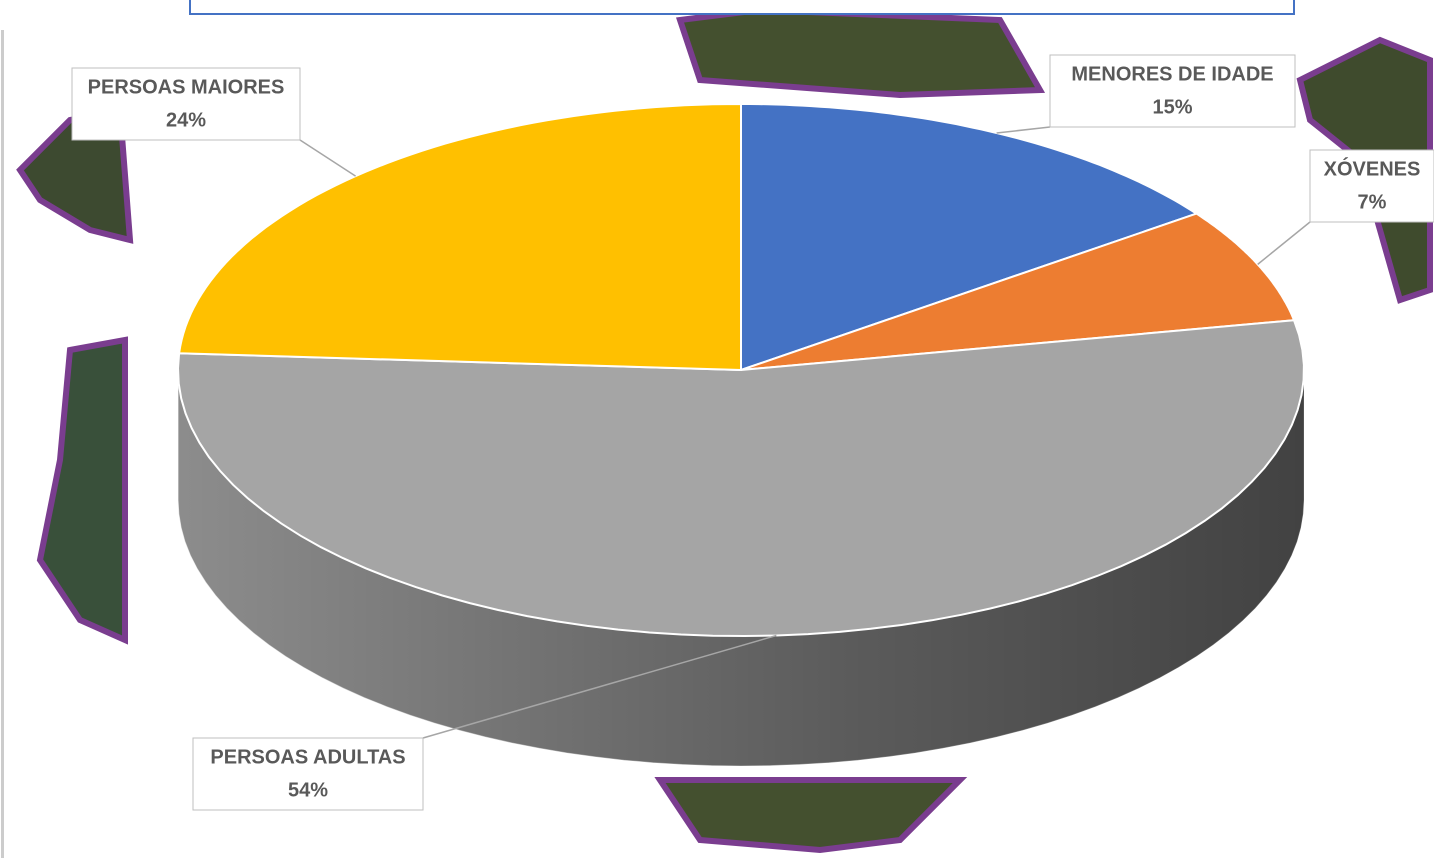 This screenshot has height=858, width=1434. Describe the element at coordinates (1172, 107) in the screenshot. I see `label-value: 15%` at that location.